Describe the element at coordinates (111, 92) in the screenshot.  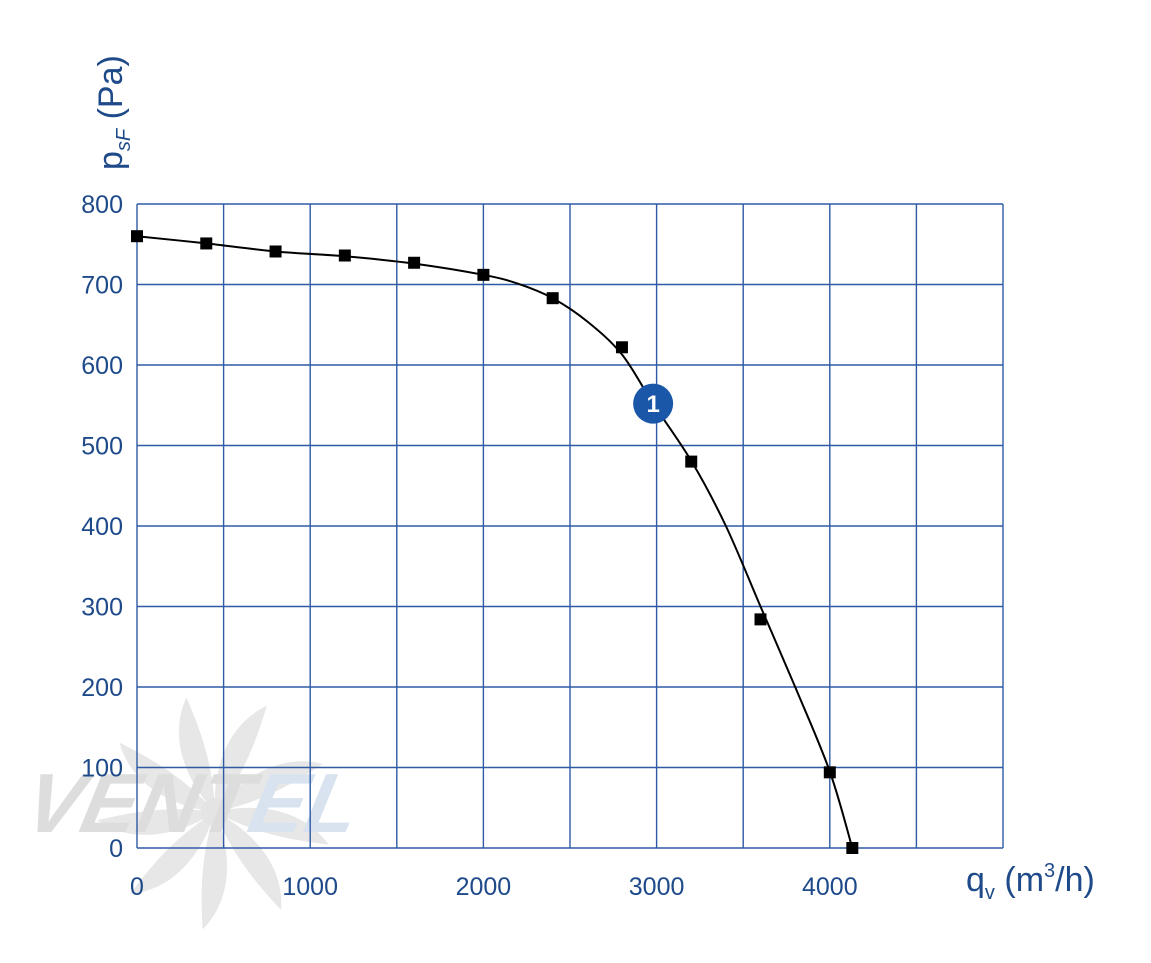
I see `y-axis-label-unit: (Pa)` at that location.